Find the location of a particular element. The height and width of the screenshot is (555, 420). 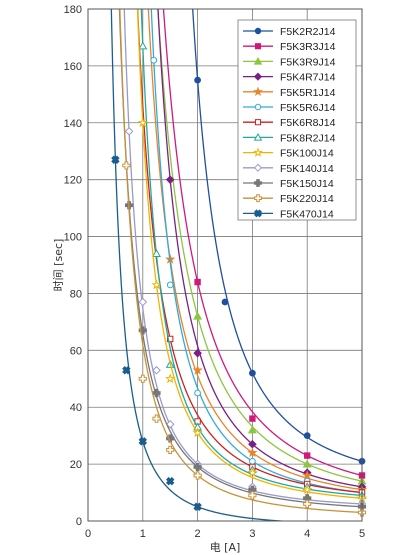

legend-label: F5K4R7J14 is located at coordinates (308, 78).